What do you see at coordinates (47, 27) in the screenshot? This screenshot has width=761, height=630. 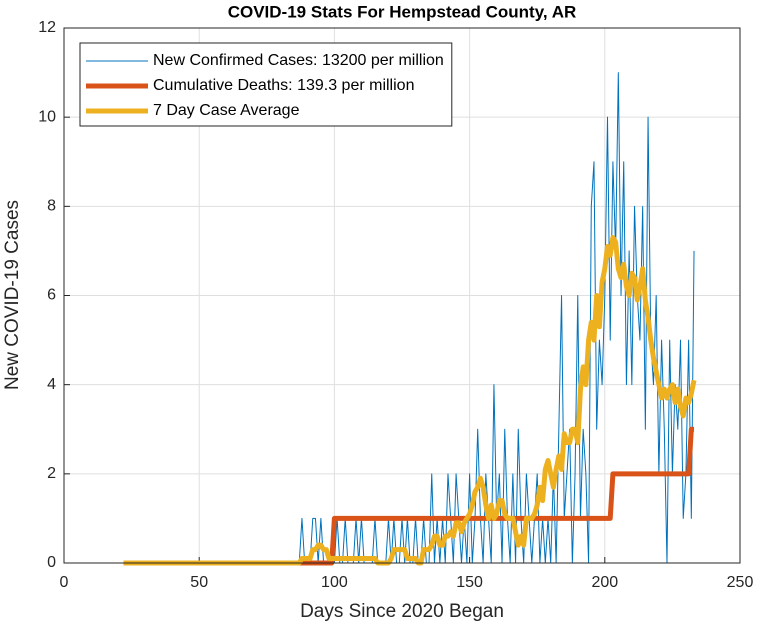 I see `y-tick-label: 12` at bounding box center [47, 27].